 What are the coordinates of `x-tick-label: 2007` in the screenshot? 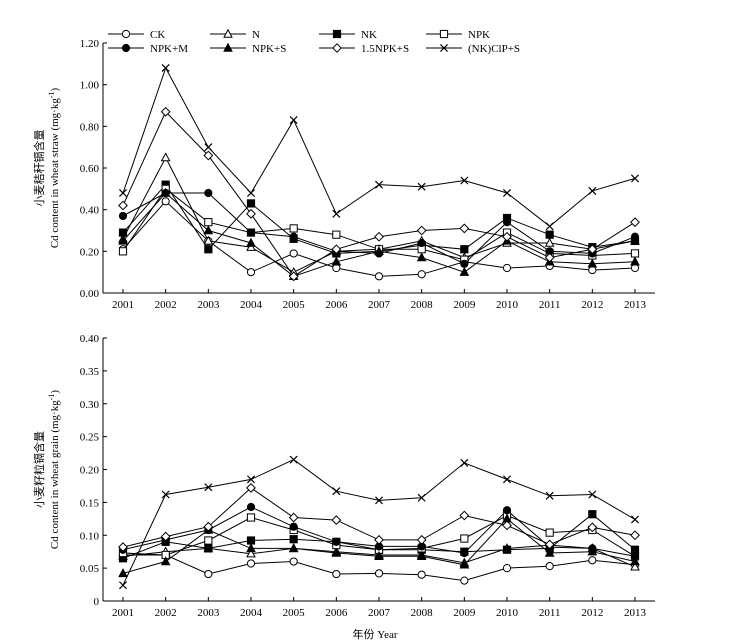 It's located at (379, 305).